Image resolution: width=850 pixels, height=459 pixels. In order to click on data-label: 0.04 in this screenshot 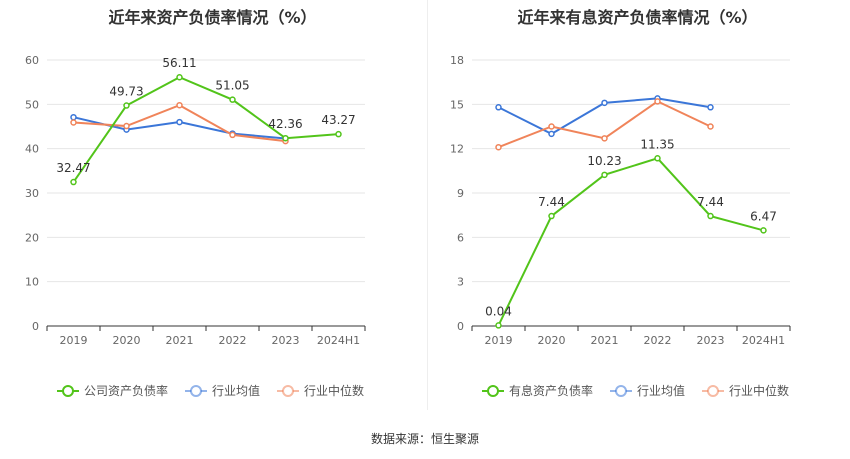, I will do `click(498, 311)`.